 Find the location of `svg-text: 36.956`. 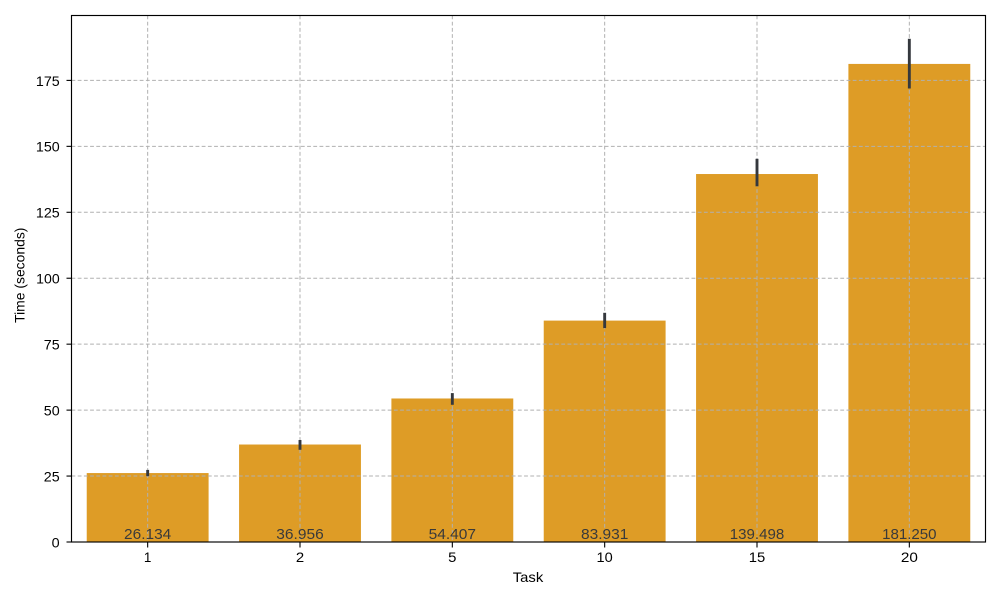

svg-text: 36.956 is located at coordinates (299, 534).